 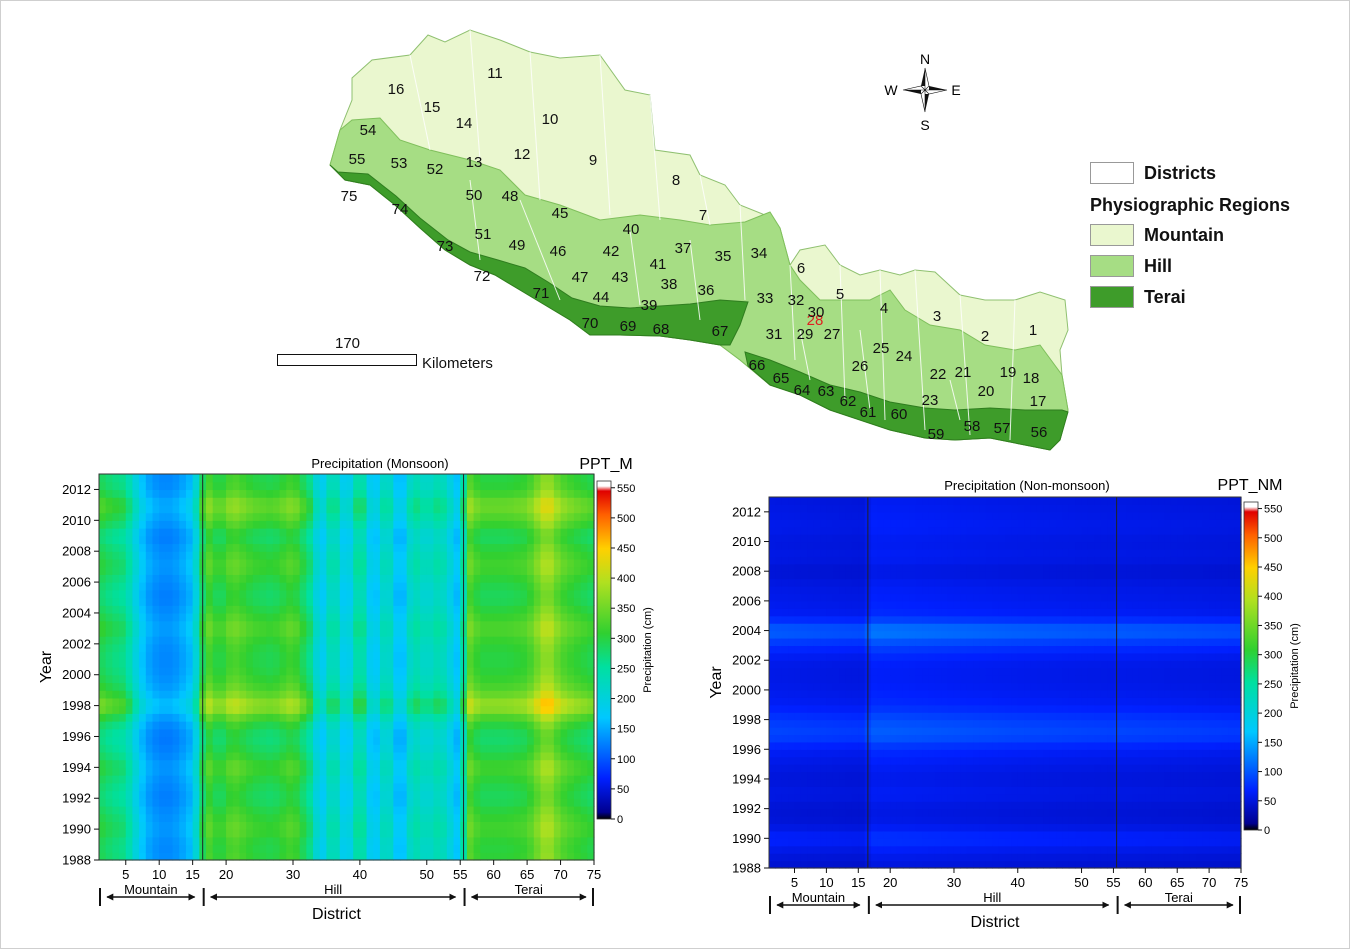 I want to click on district-label-35: 35, so click(x=723, y=256).